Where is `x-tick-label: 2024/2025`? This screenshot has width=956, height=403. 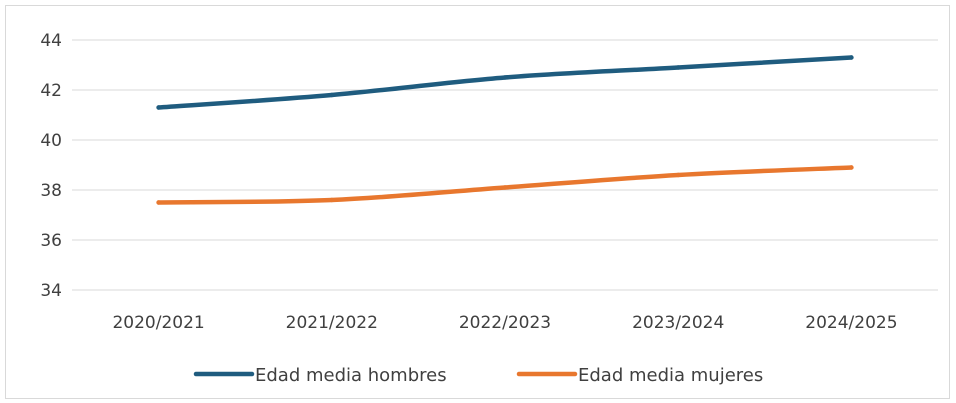
x-tick-label: 2024/2025 is located at coordinates (851, 323).